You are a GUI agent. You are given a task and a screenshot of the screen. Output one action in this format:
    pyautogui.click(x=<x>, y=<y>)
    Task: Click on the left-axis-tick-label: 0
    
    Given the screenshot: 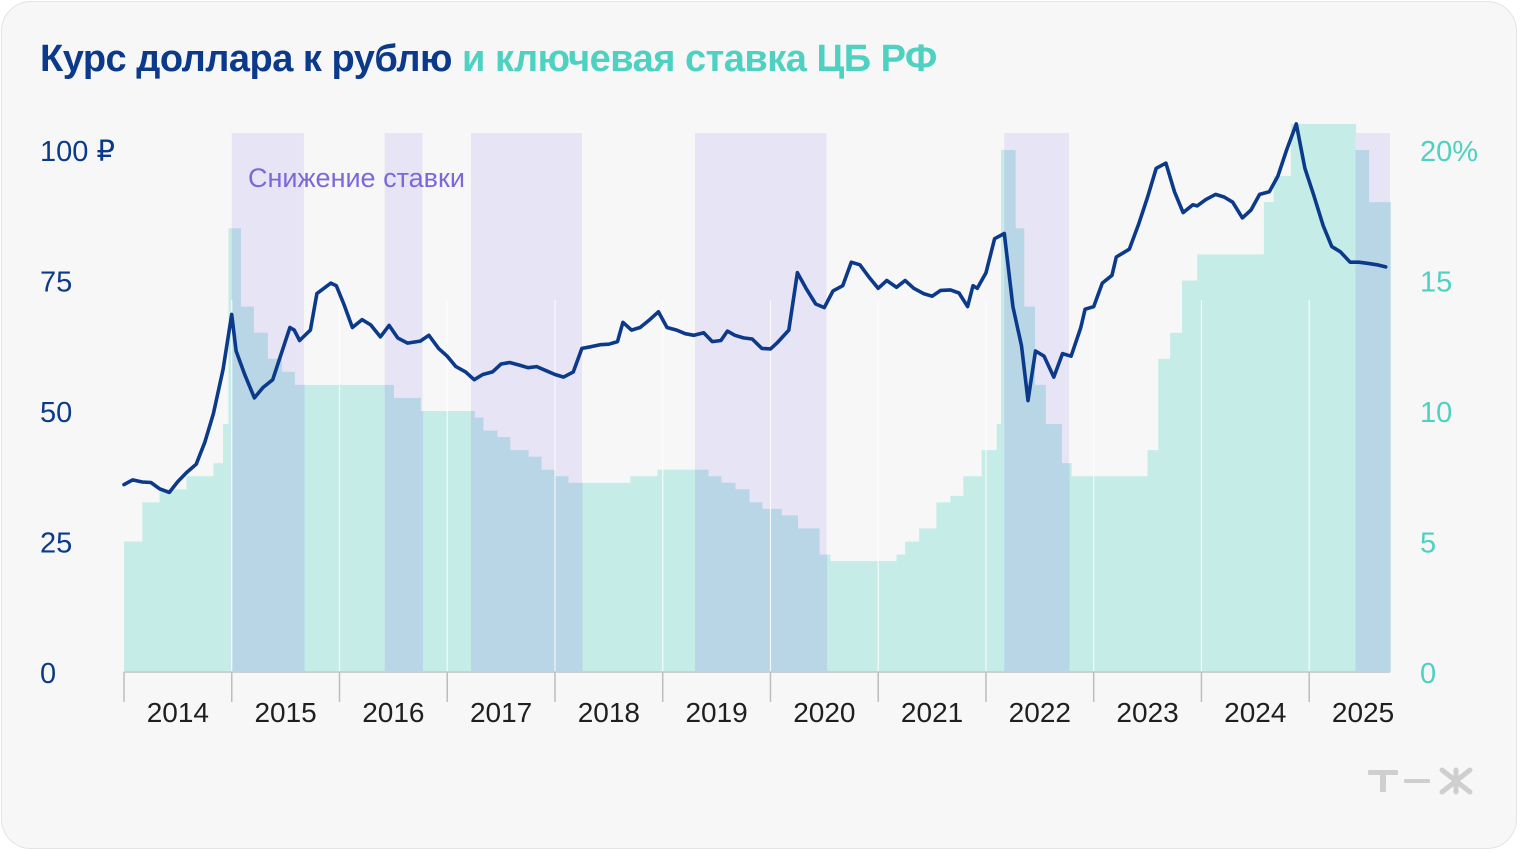 What is the action you would take?
    pyautogui.click(x=48, y=674)
    